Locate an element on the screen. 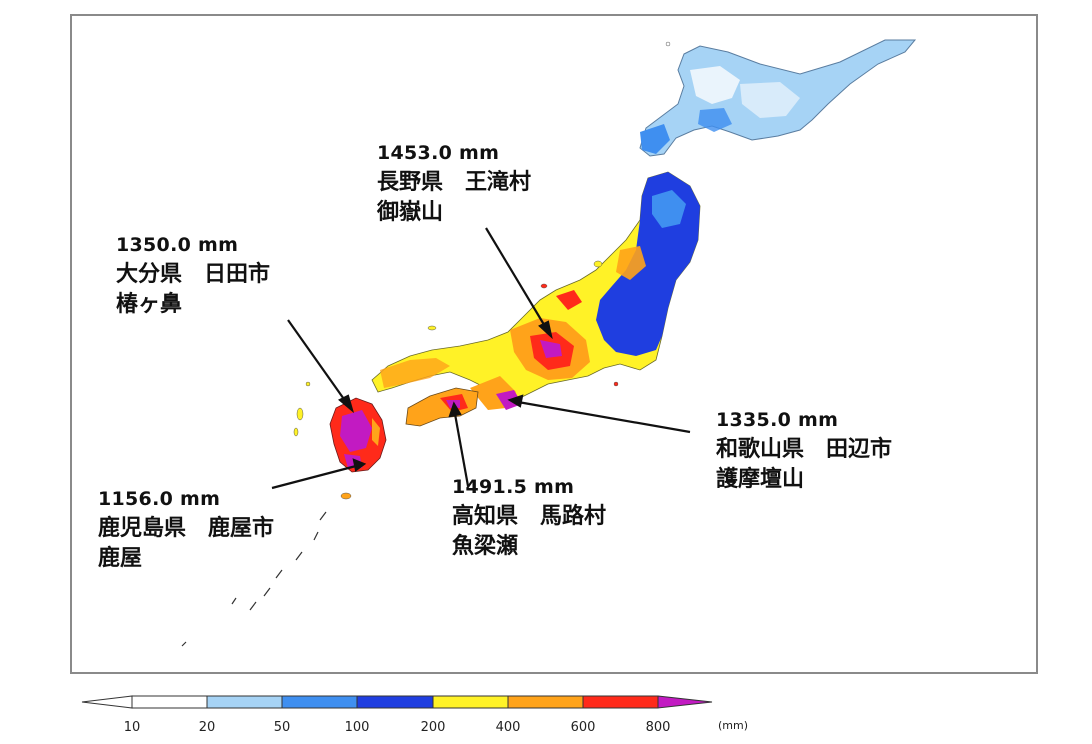 The height and width of the screenshot is (744, 1092). annotation-oita: 1350.0 mm 大分県 日田市 椿ヶ鼻 is located at coordinates (193, 275).